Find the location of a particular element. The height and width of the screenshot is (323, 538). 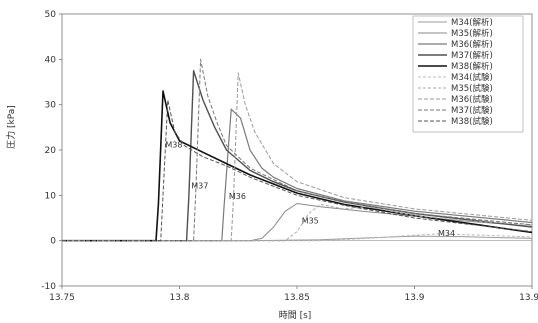

x-tick-label: 13.95 is located at coordinates (528, 298).